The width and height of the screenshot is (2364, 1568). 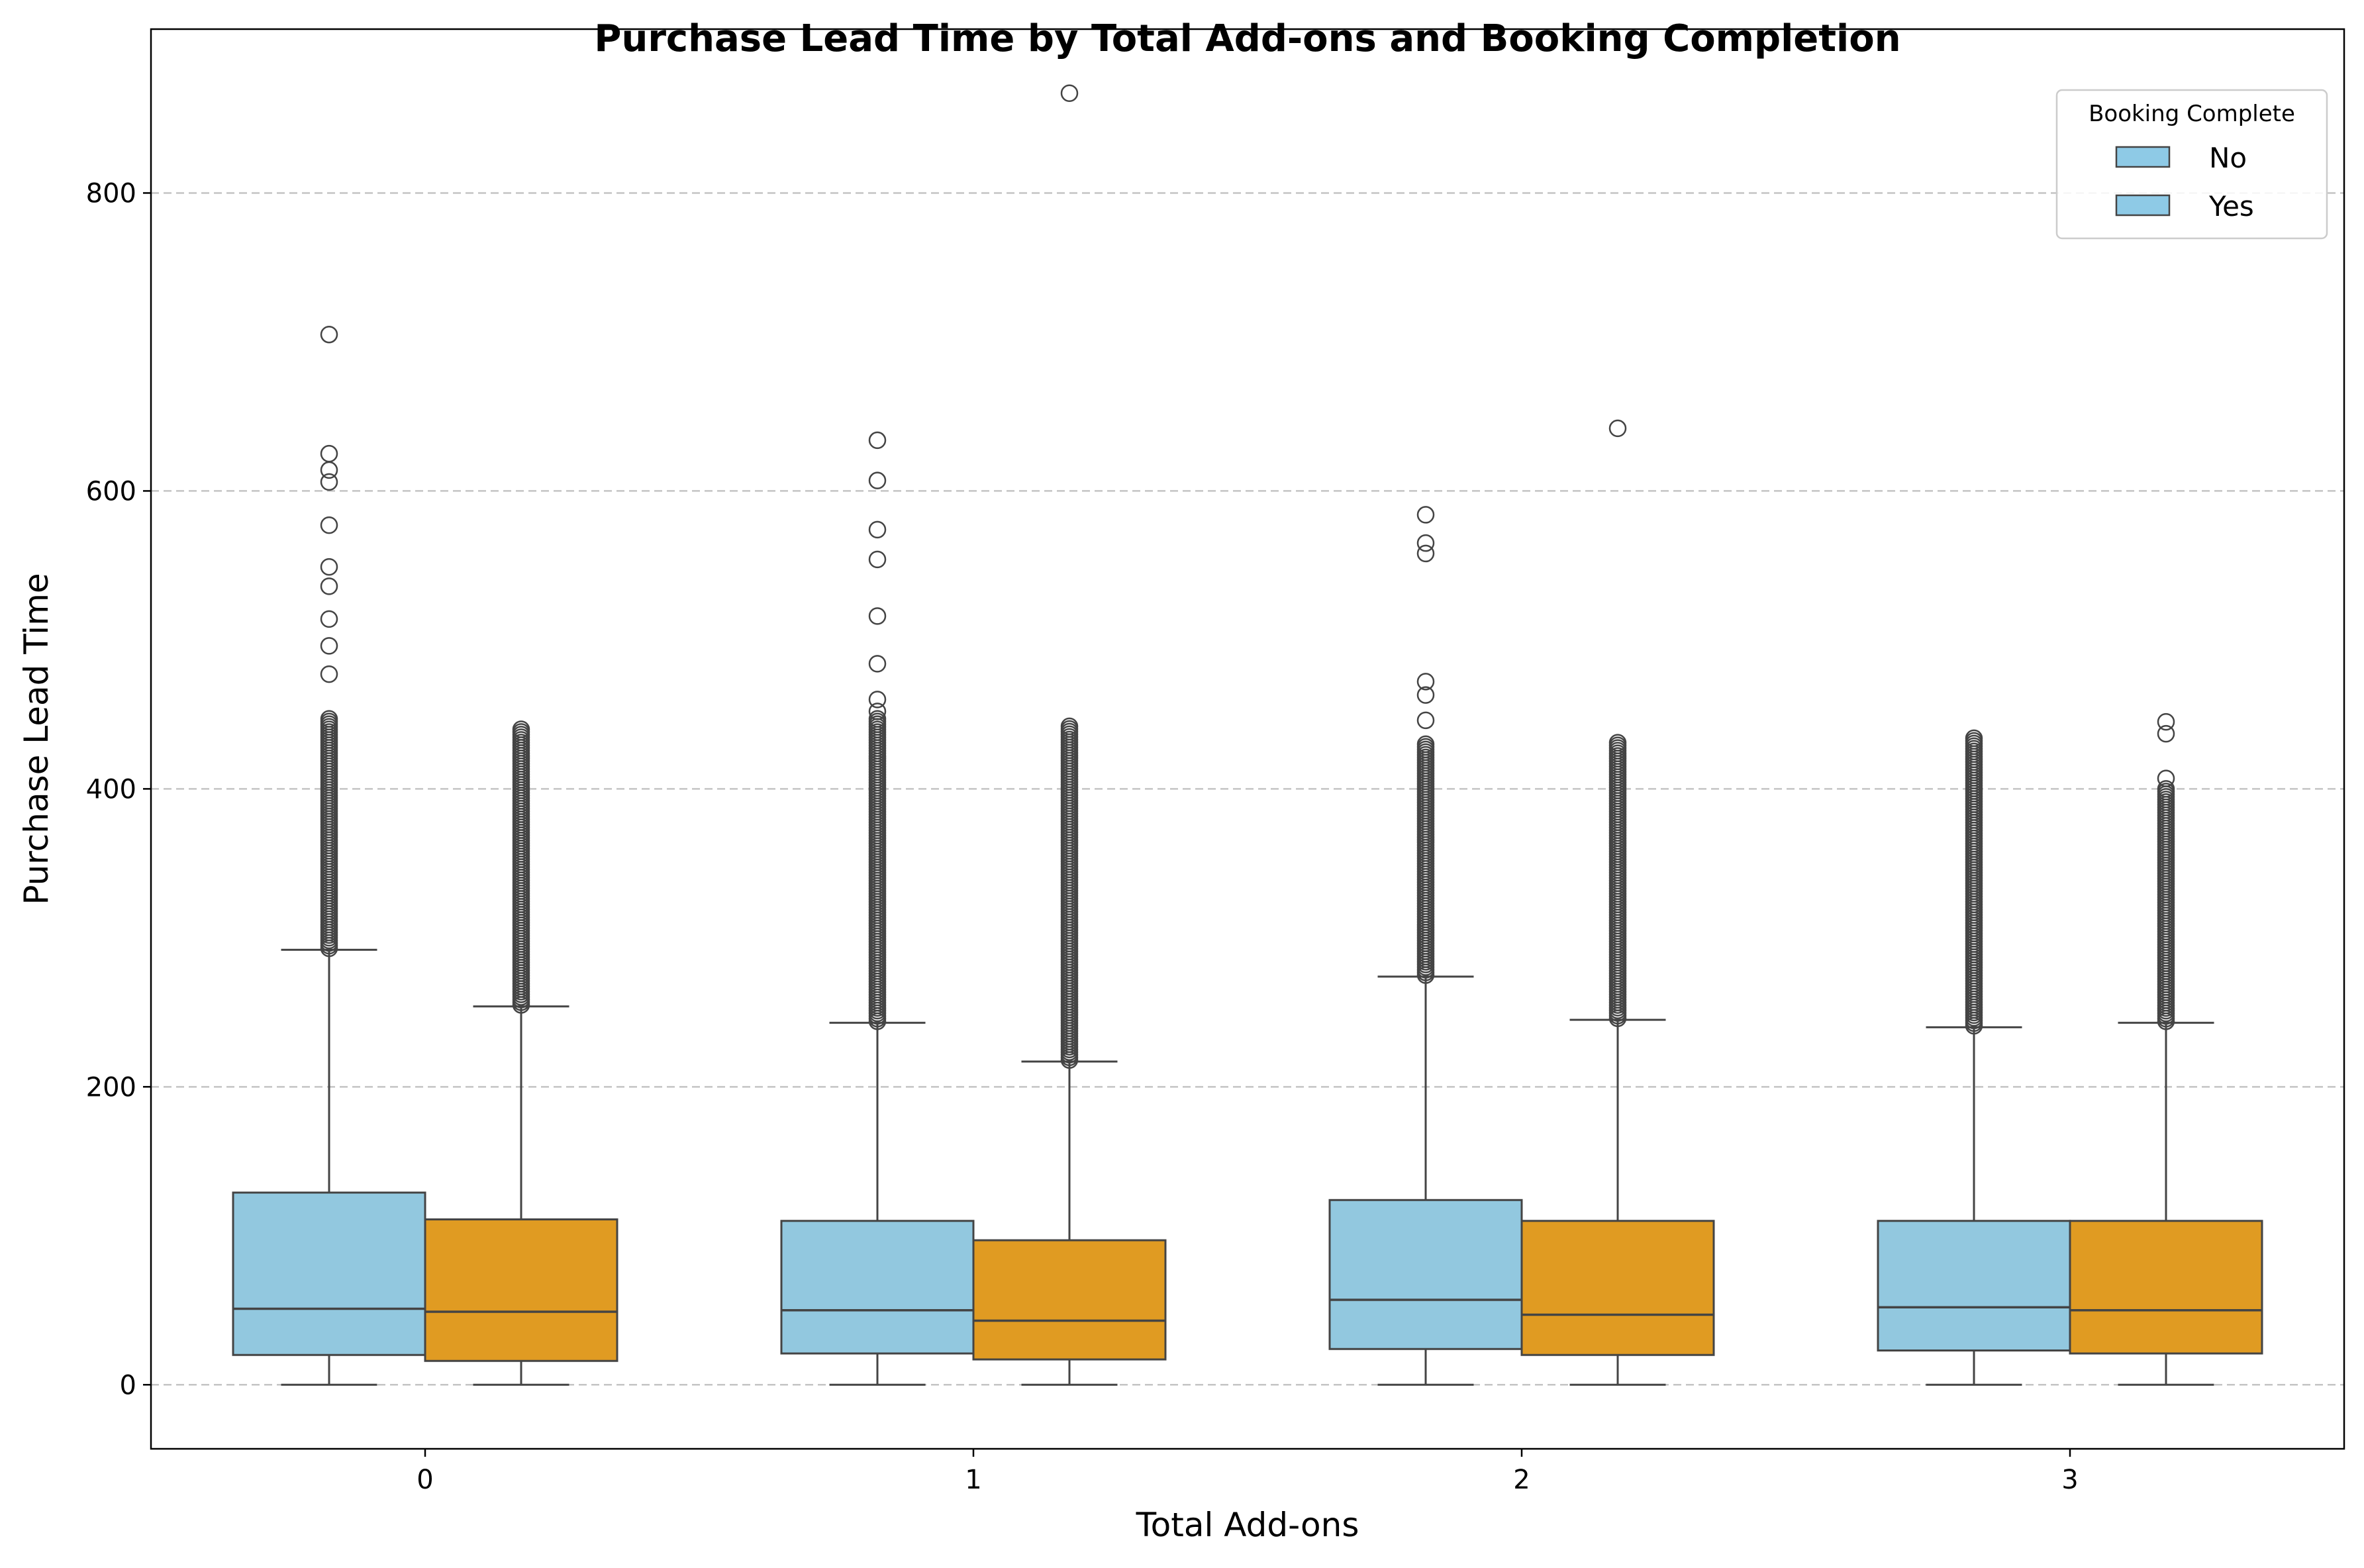 I want to click on x-tick-label: 1, so click(x=973, y=1480).